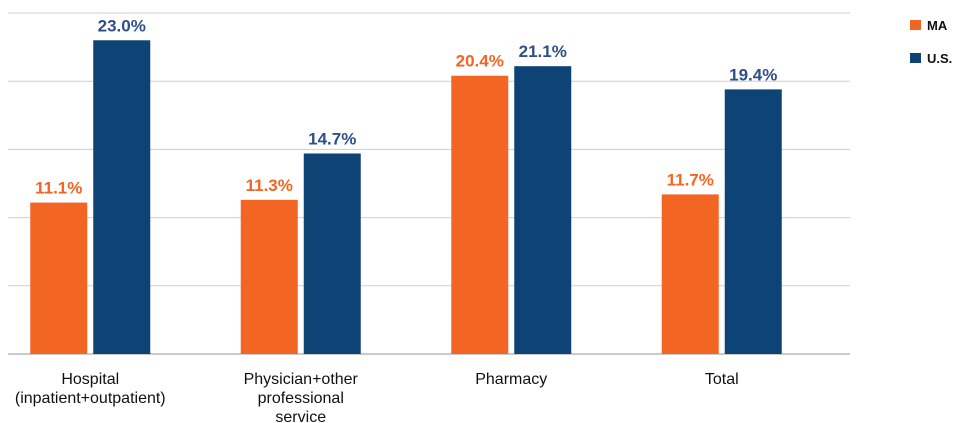 The height and width of the screenshot is (423, 961). I want to click on category-label-line: service, so click(300, 416).